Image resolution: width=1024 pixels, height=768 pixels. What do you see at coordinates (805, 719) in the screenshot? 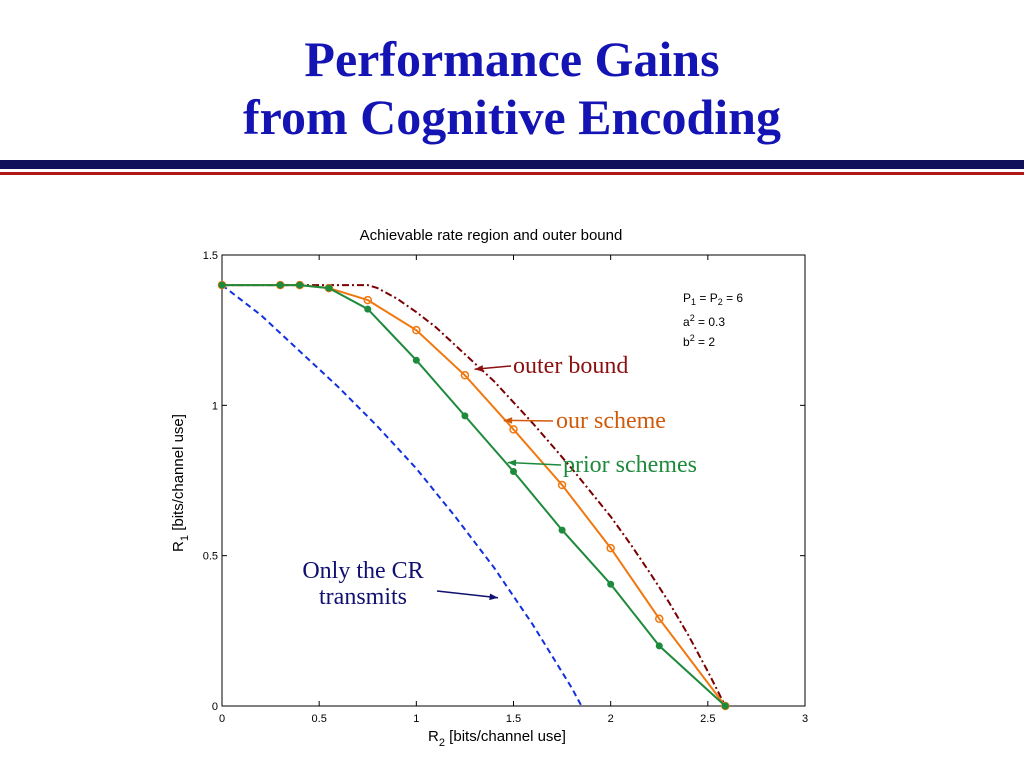
I see `x-tick-label: 3` at bounding box center [805, 719].